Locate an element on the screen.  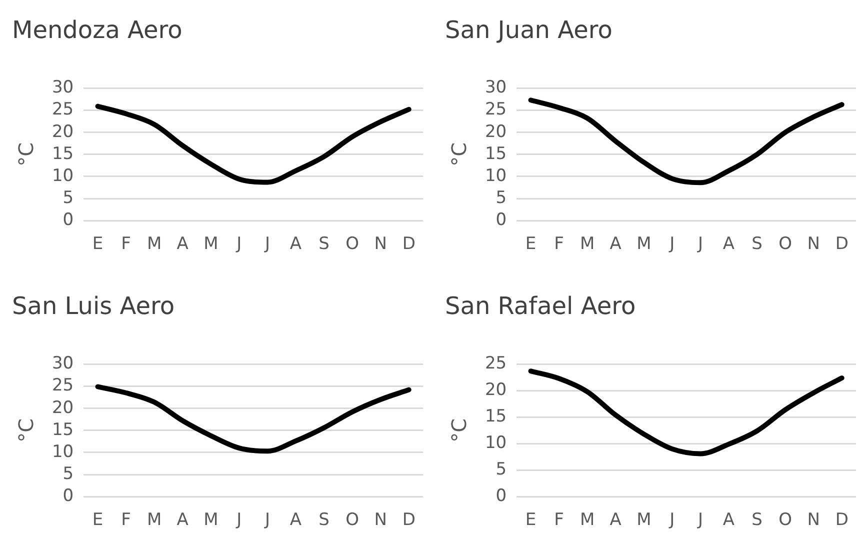
chart-title: Mendoza Aero is located at coordinates (97, 30).